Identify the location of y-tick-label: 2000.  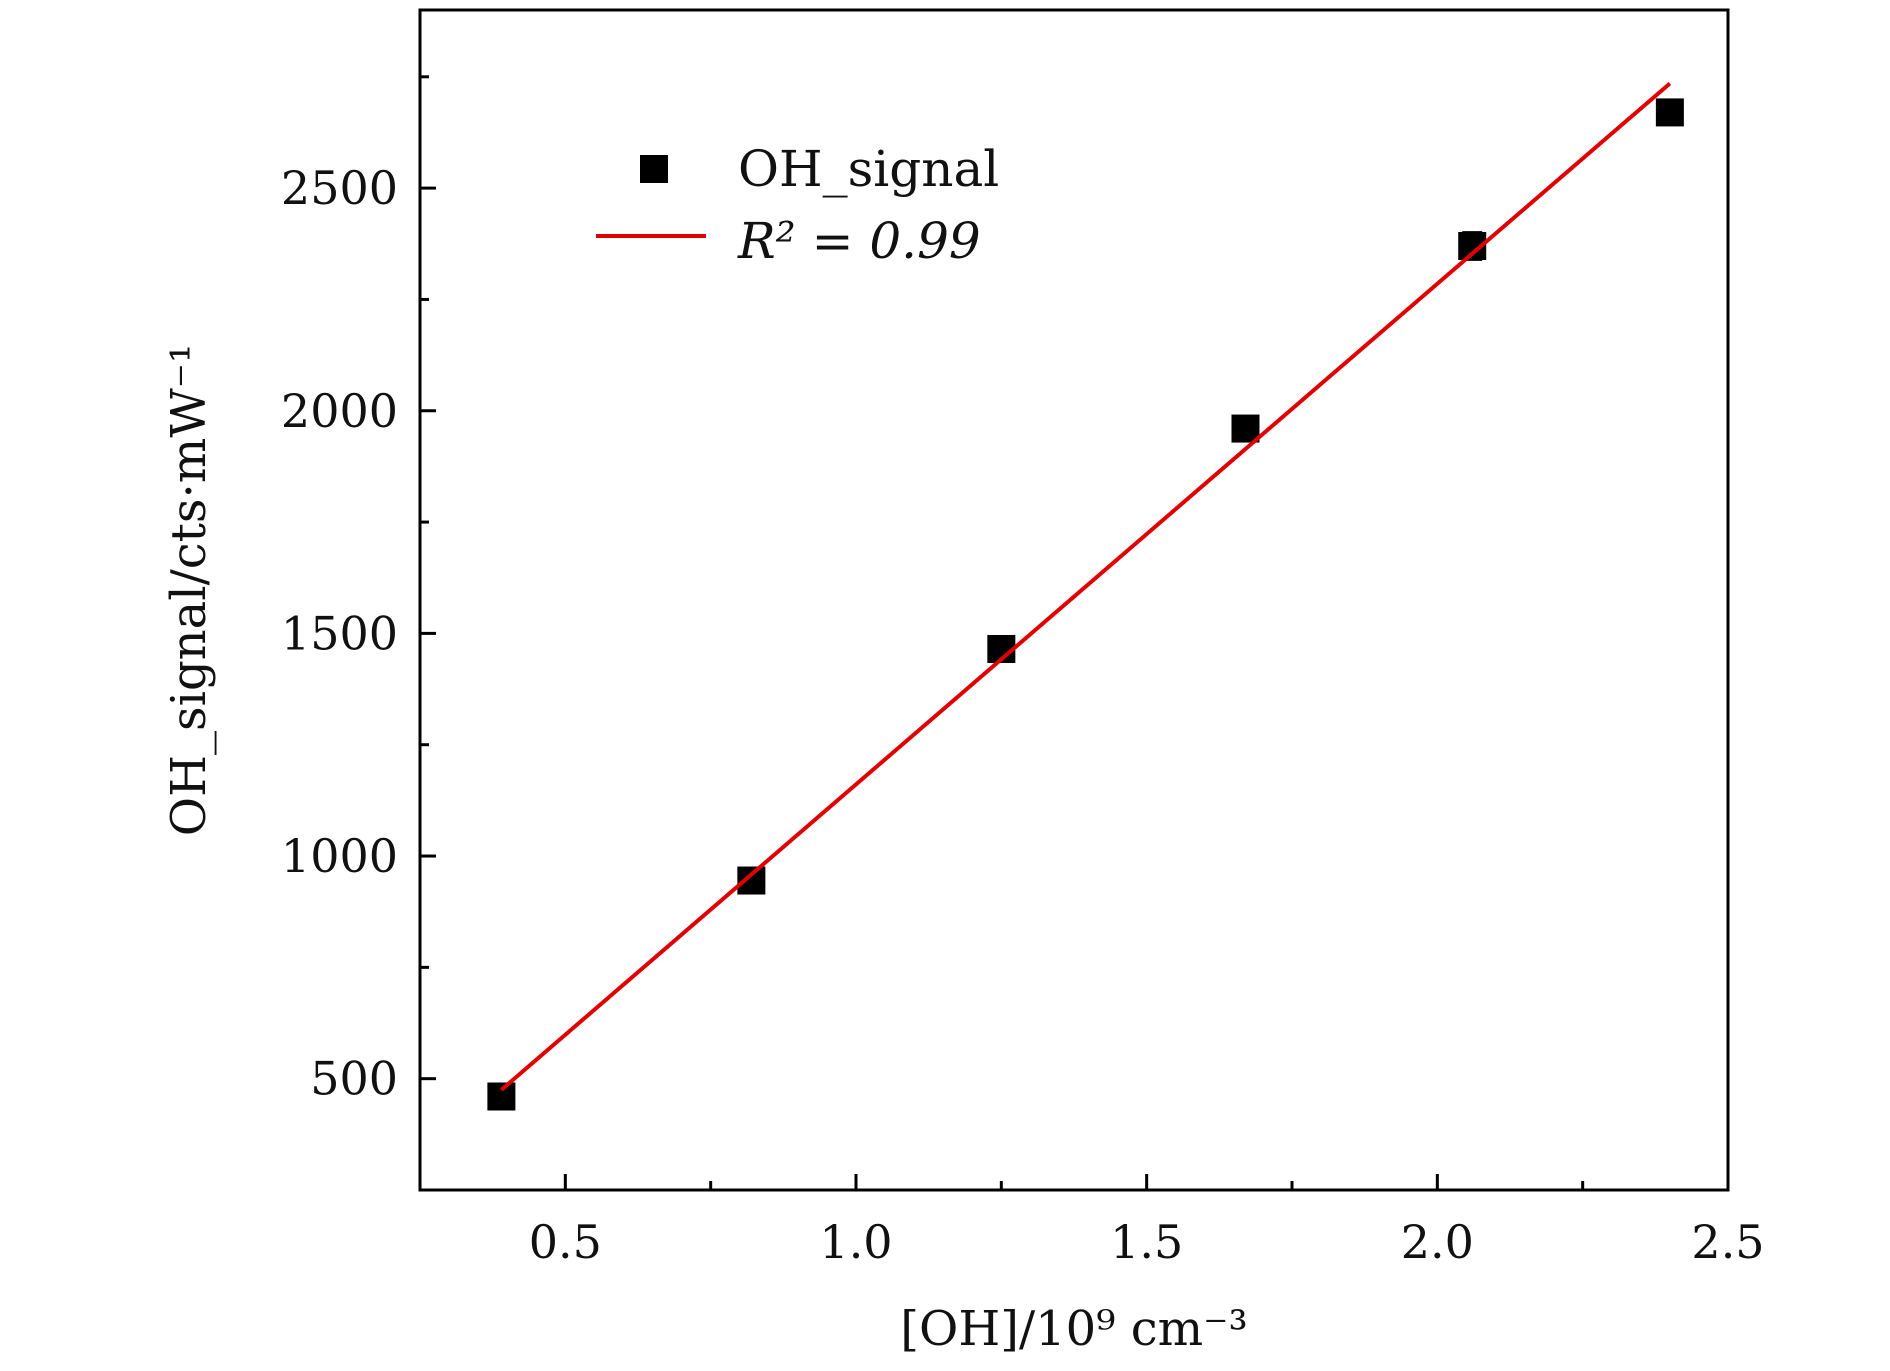
(339, 411).